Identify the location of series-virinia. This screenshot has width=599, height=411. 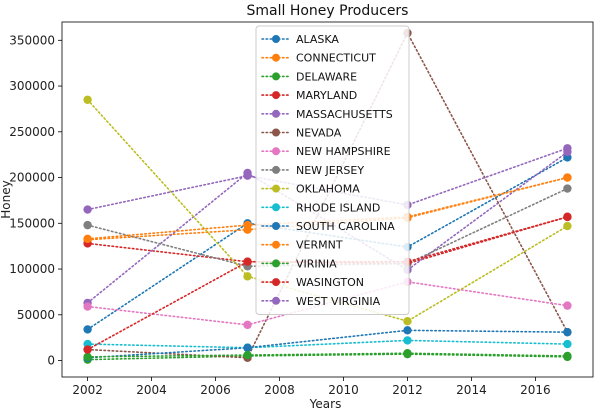
(327, 355).